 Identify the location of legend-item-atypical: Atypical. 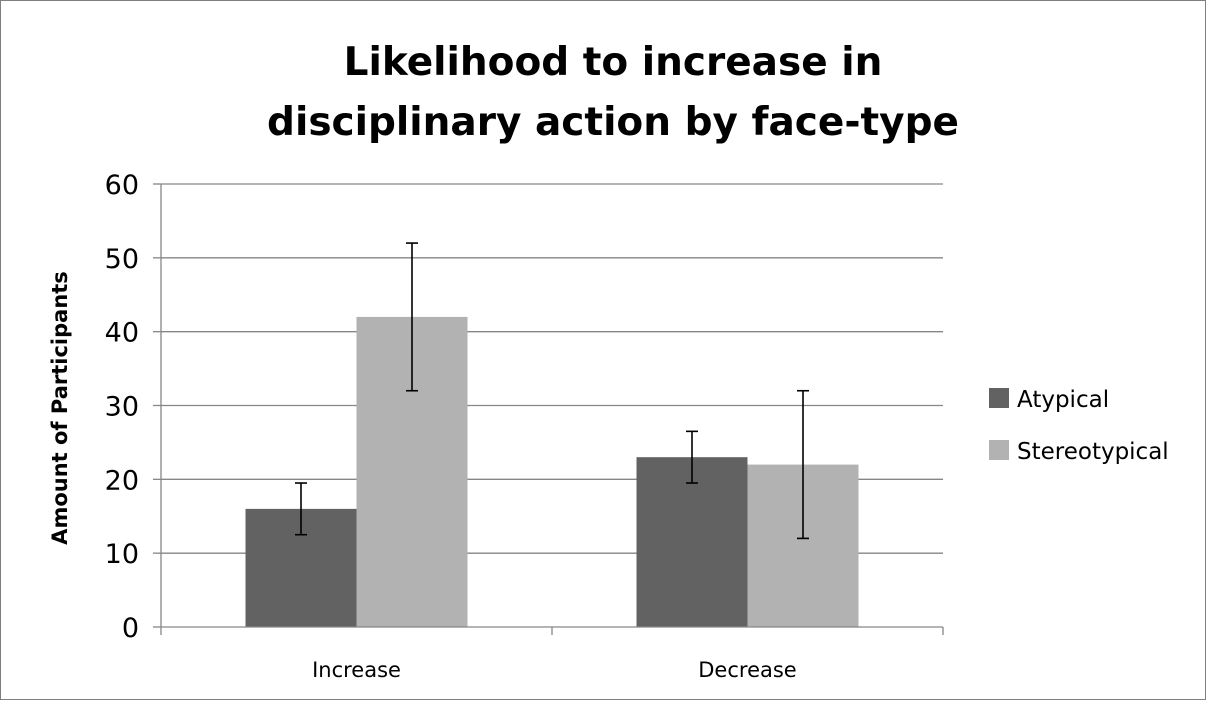
(1049, 400).